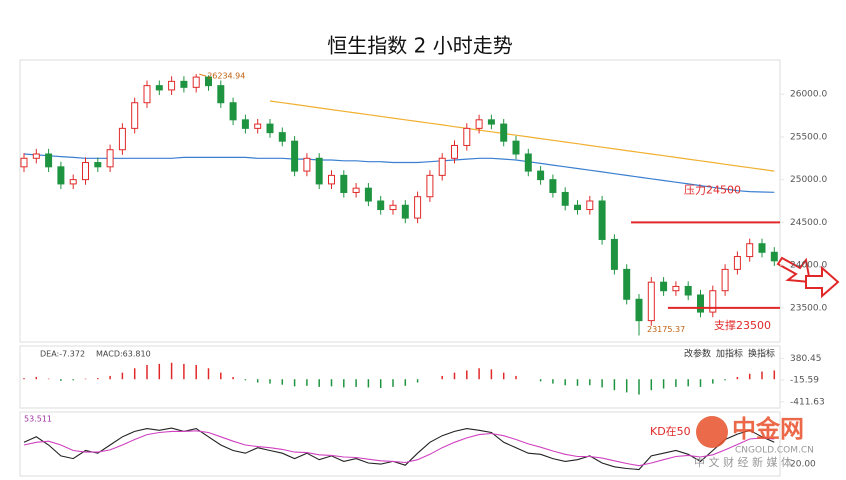  Describe the element at coordinates (123, 354) in the screenshot. I see `macd-header: MACD:63.810` at that location.